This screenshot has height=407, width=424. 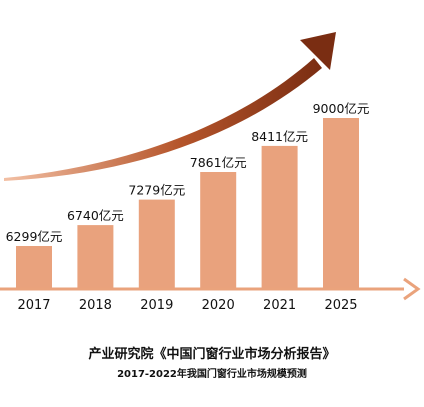 What do you see at coordinates (279, 136) in the screenshot?
I see `data-label-2021: 8411亿元` at bounding box center [279, 136].